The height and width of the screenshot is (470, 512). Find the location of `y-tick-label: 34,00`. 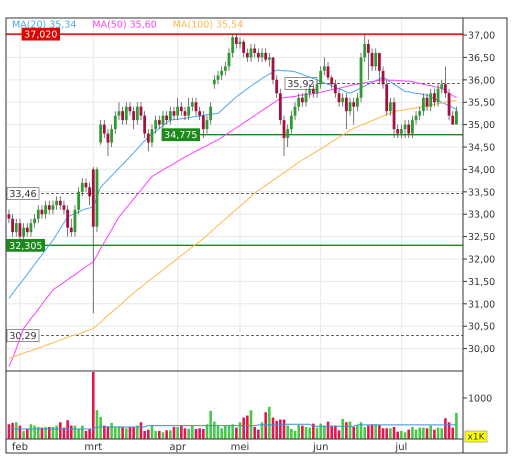

y-tick-label: 34,00 is located at coordinates (482, 170).